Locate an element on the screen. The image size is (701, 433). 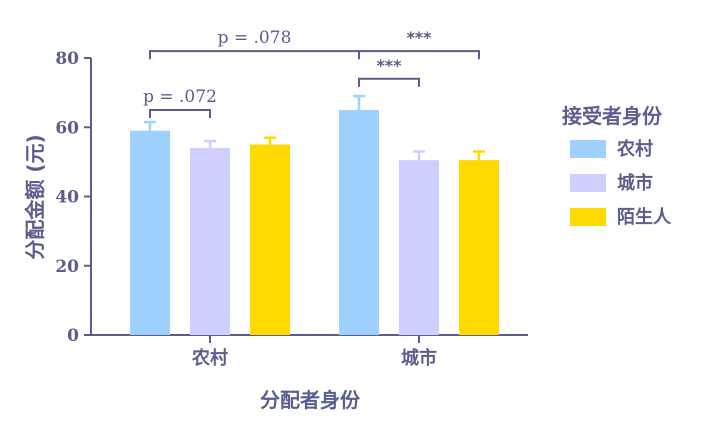
y-tick-label: 40 is located at coordinates (67, 198).